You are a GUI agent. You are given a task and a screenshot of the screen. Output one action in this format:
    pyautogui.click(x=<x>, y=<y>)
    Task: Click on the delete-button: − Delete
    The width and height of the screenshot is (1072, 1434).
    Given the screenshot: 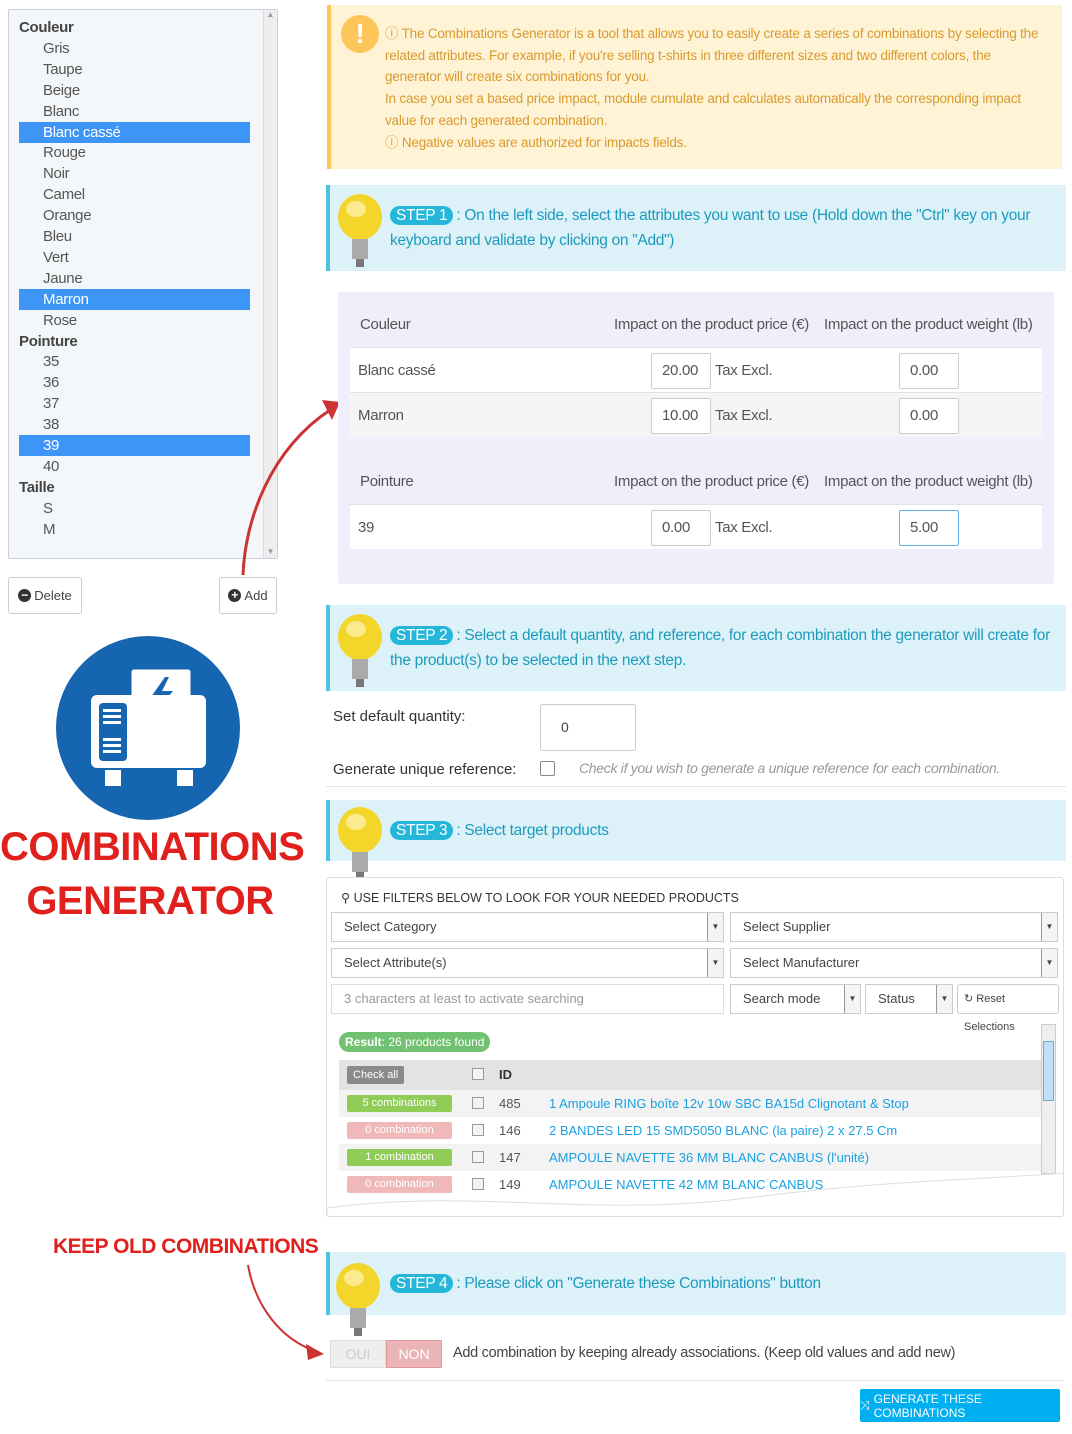 What is the action you would take?
    pyautogui.click(x=45, y=595)
    